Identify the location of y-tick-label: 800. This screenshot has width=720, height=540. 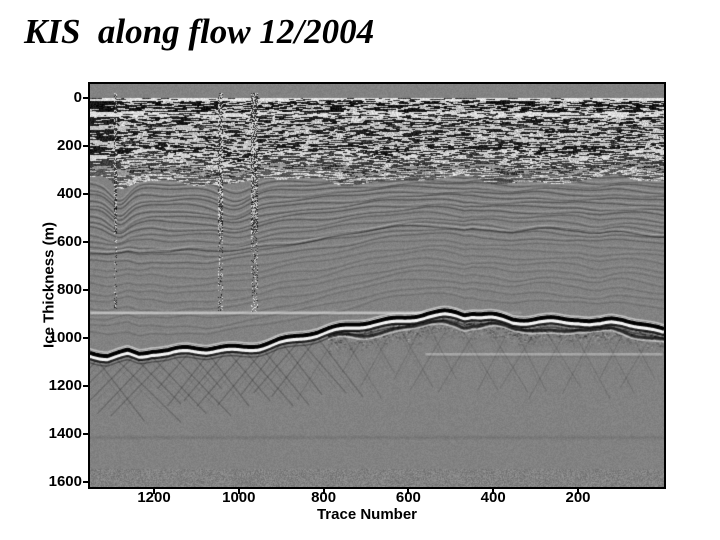
(69, 289).